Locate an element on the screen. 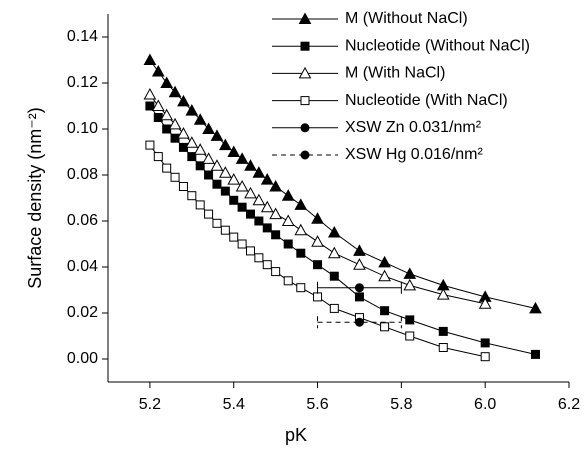  y-tick-label: 0.14 is located at coordinates (82, 36).